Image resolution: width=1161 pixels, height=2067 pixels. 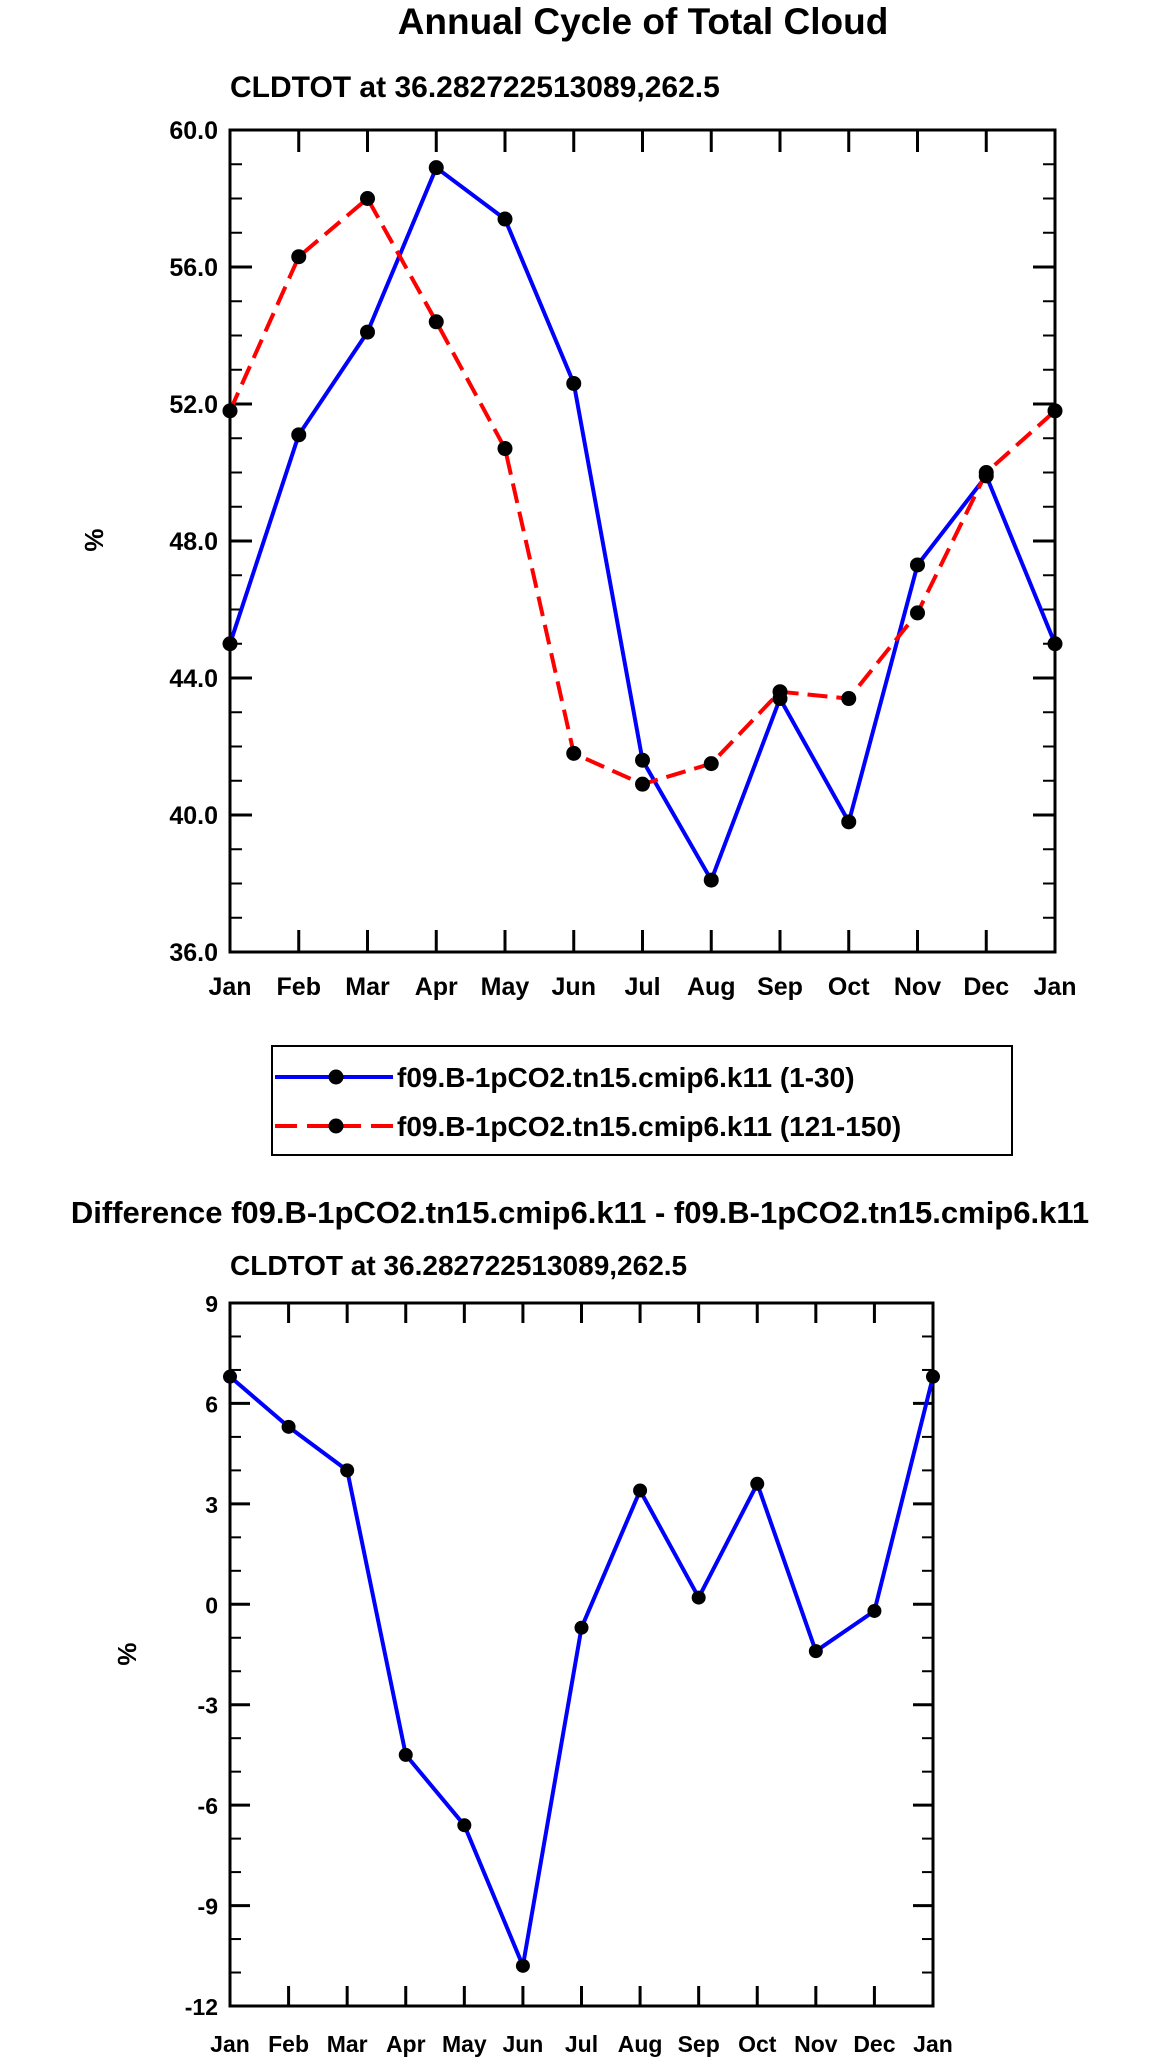 I want to click on y-tick-label: -3, so click(x=208, y=1706).